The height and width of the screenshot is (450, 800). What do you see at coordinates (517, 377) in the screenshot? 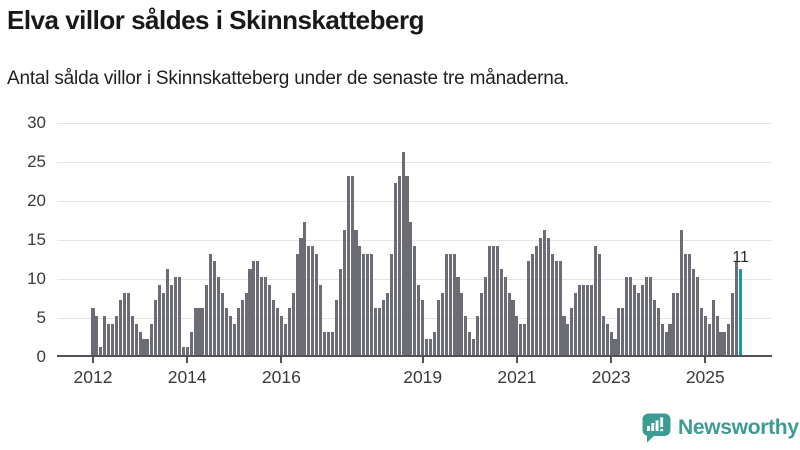
I see `x-axis-tick-label: 2021` at bounding box center [517, 377].